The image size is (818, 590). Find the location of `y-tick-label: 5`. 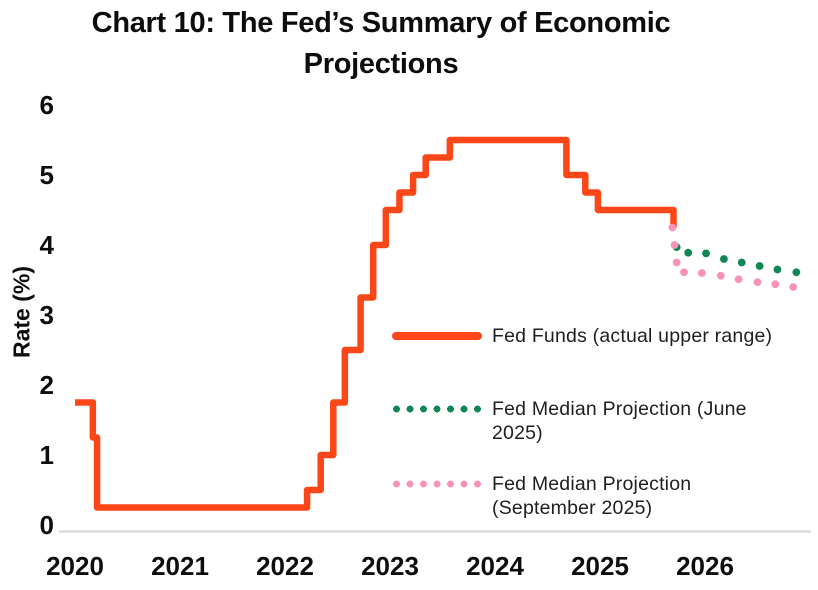

y-tick-label: 5 is located at coordinates (46, 175).